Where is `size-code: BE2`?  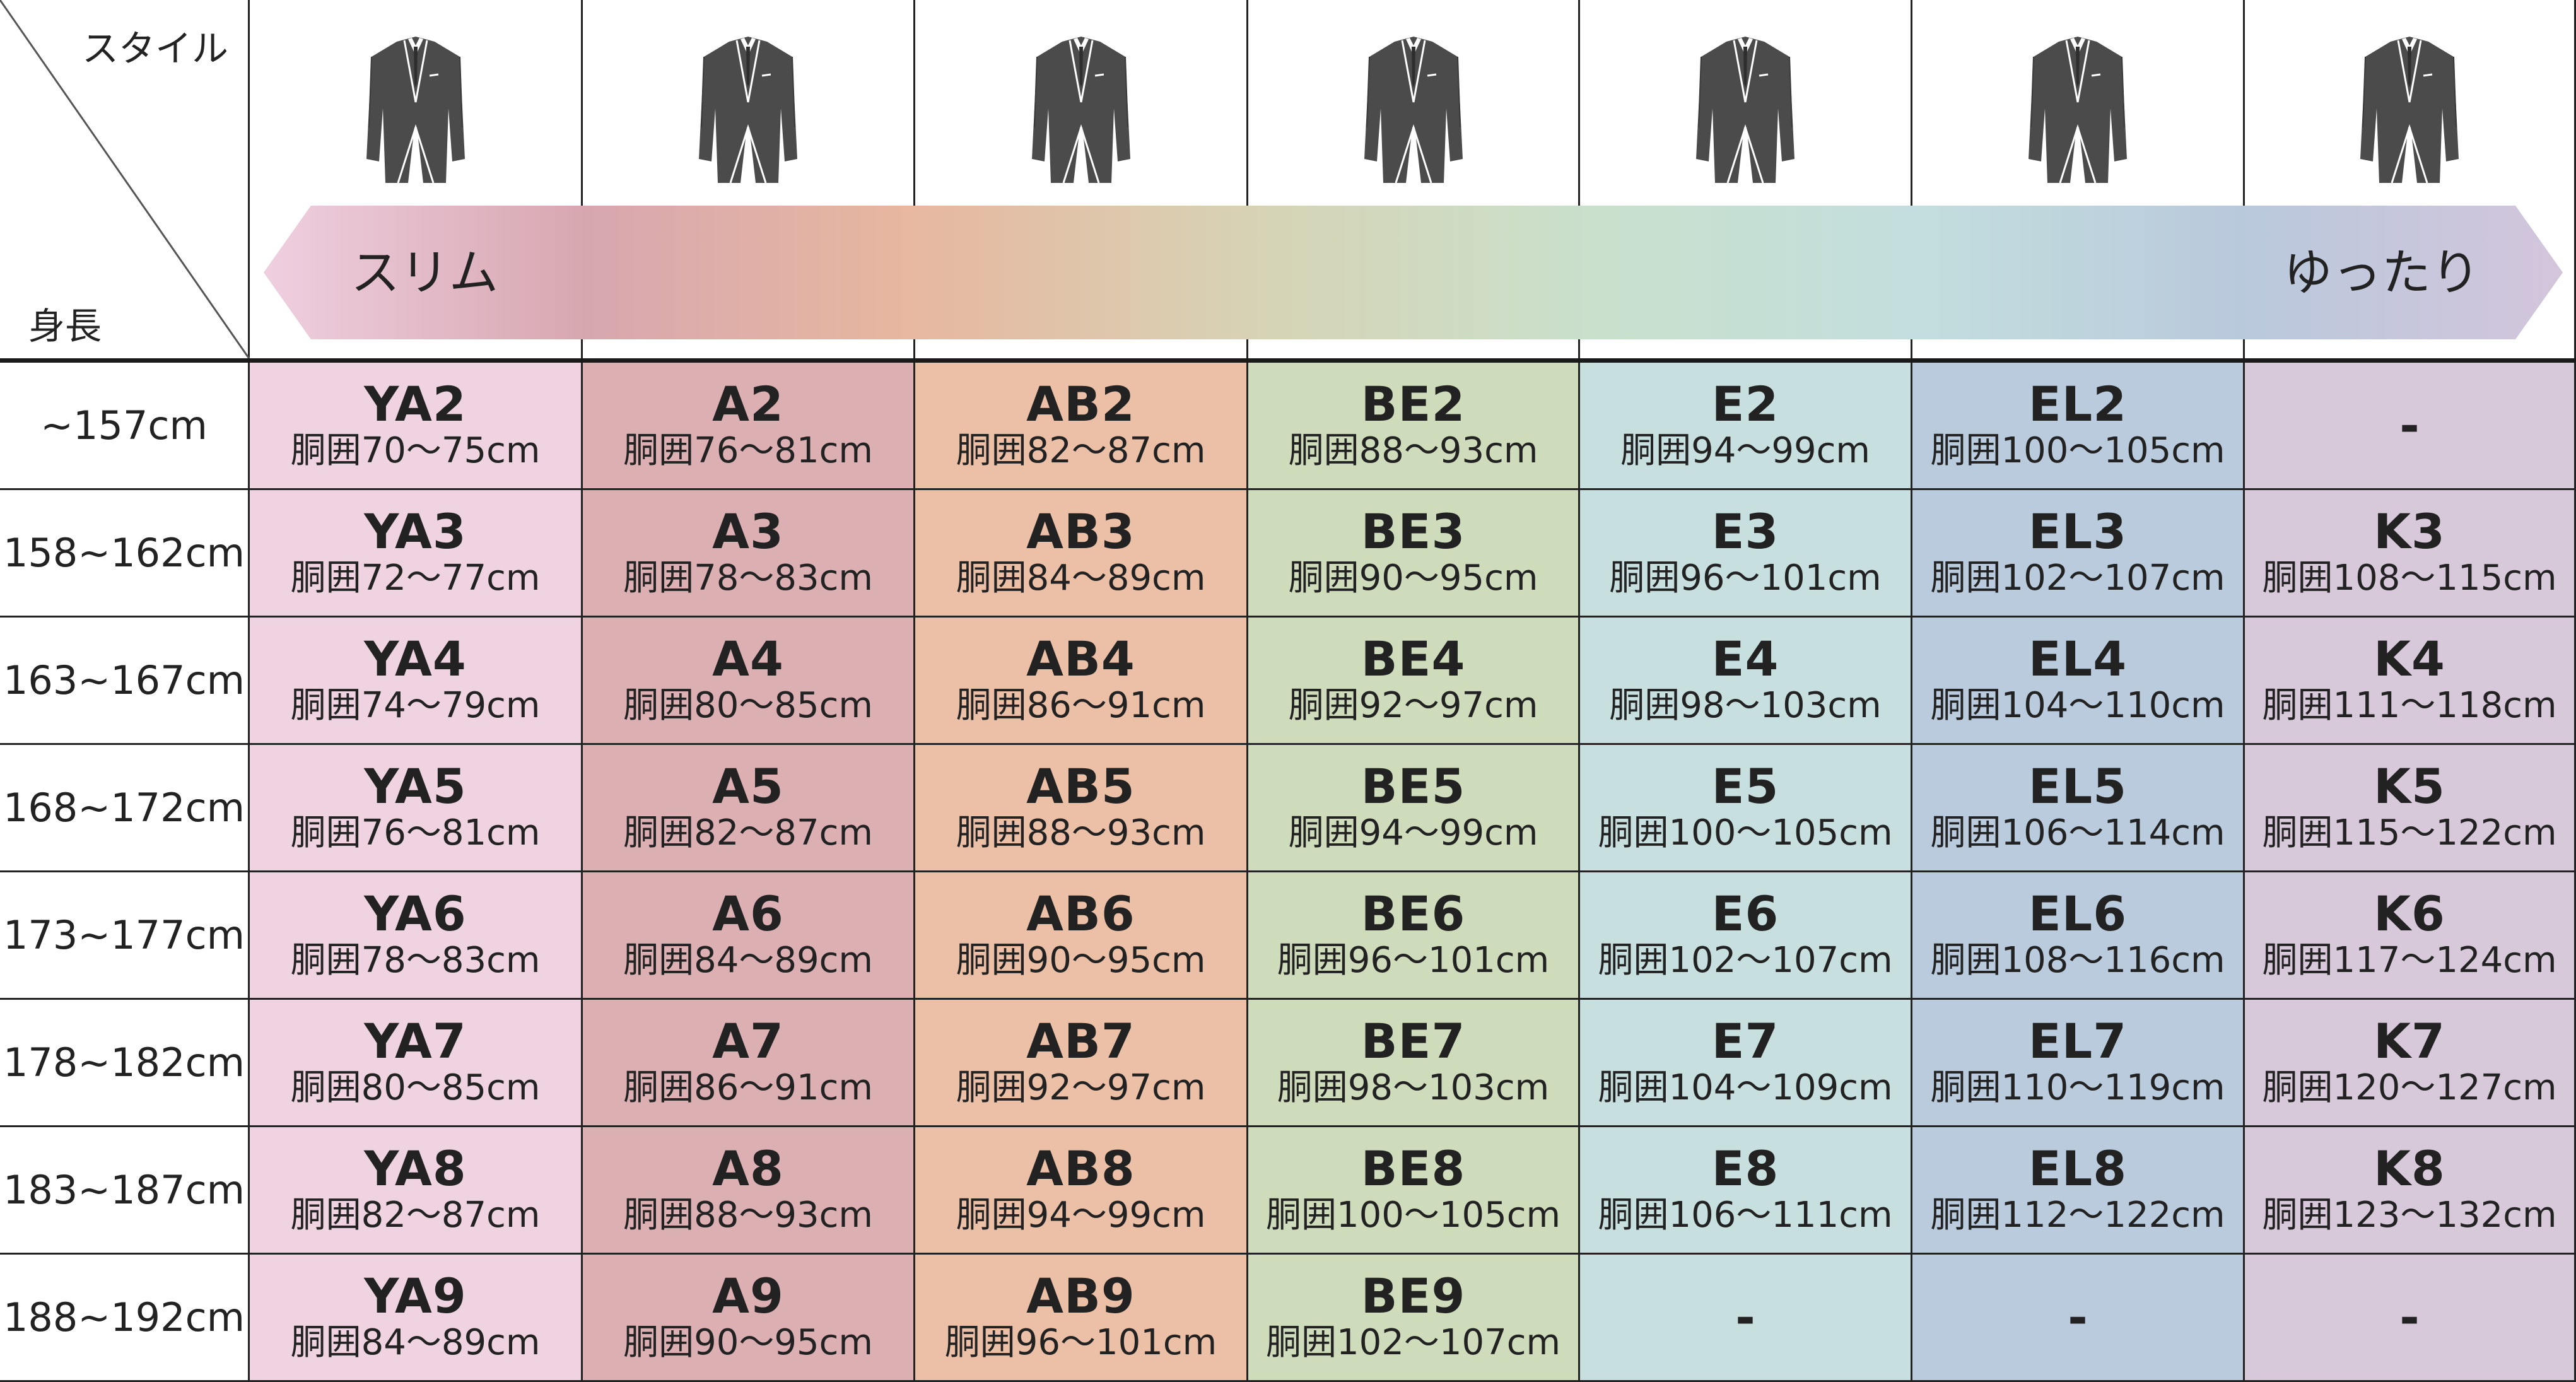
size-code: BE2 is located at coordinates (1413, 403).